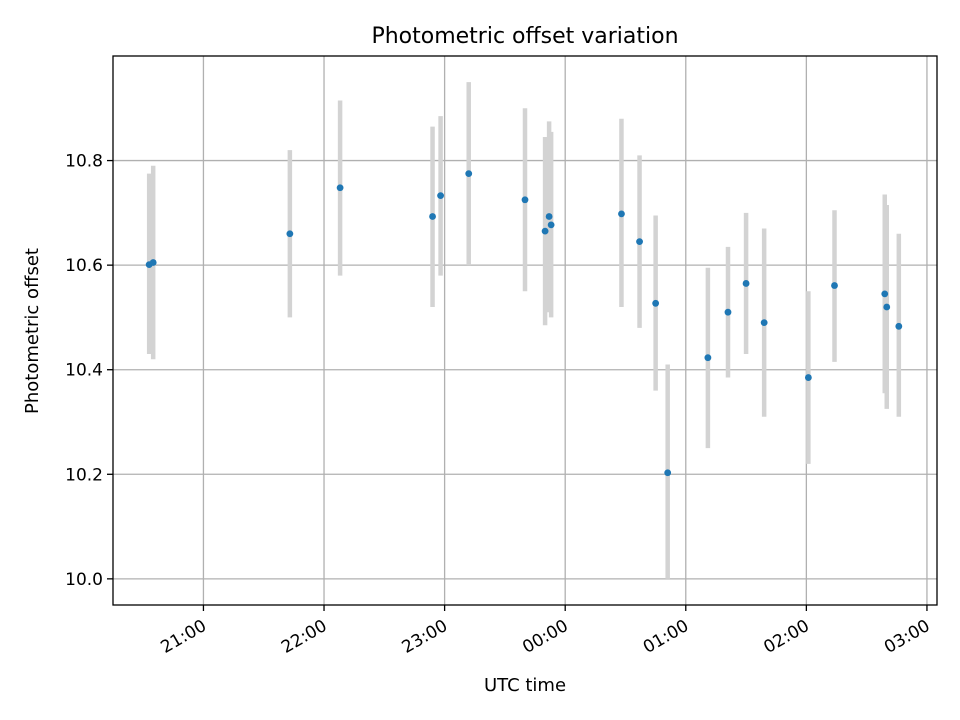 This screenshot has width=960, height=720. Describe the element at coordinates (84, 475) in the screenshot. I see `y-tick-label: 10.2` at that location.